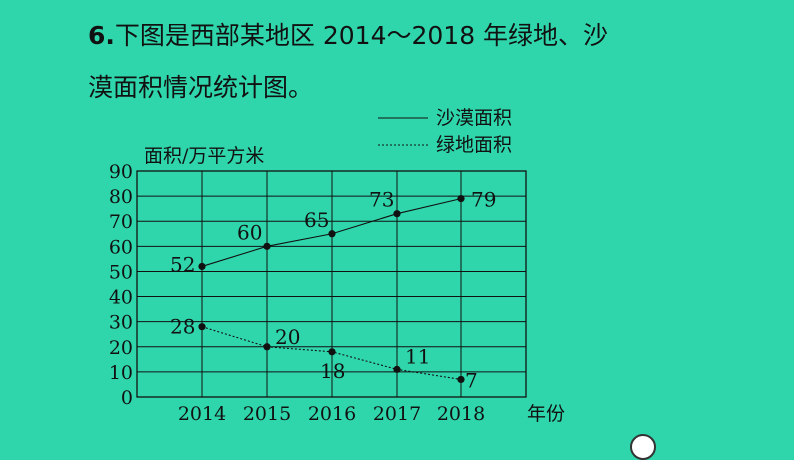 Image resolution: width=794 pixels, height=460 pixels. I want to click on legend-label: 绿地面积, so click(474, 145).